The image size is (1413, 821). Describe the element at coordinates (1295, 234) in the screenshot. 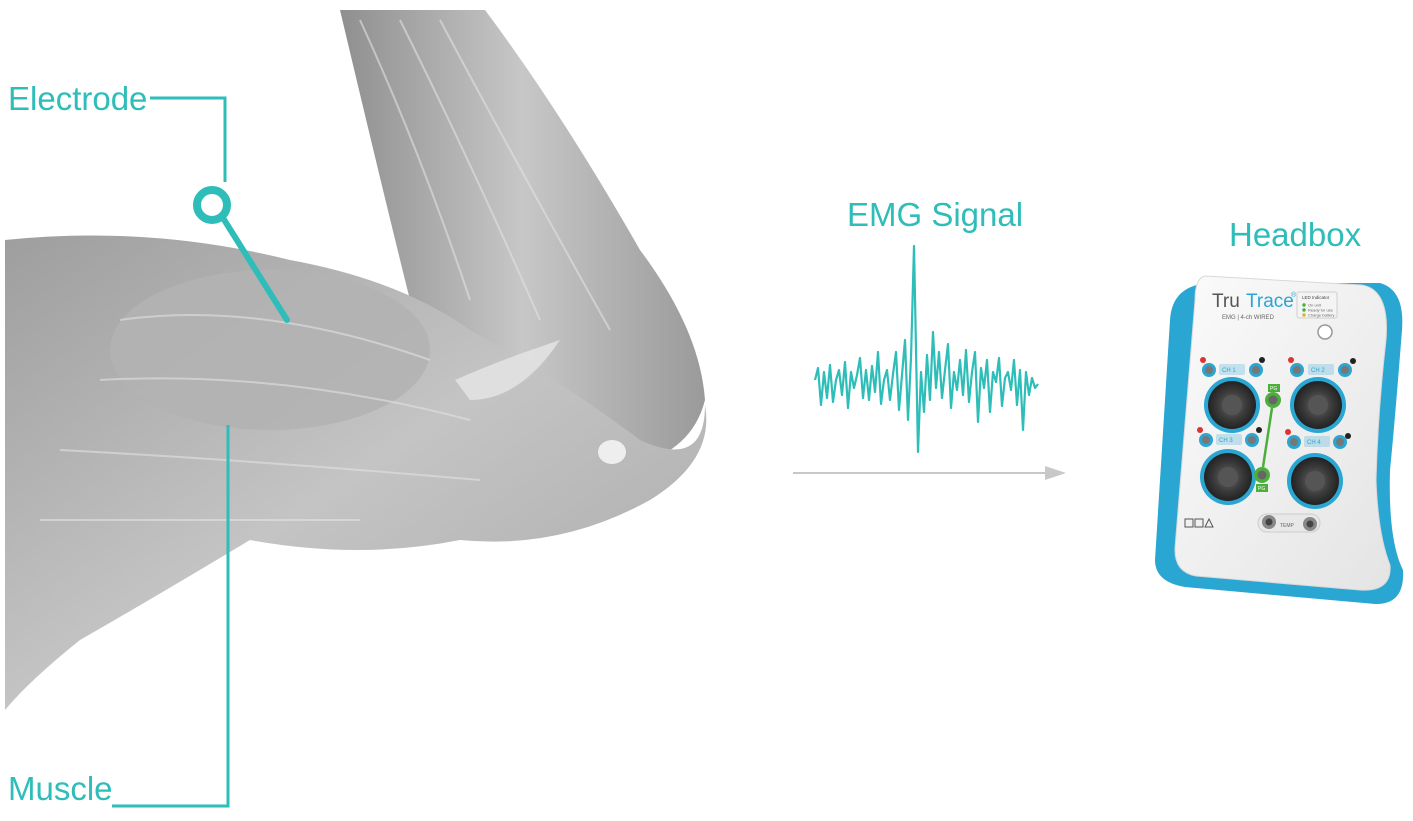

I see `headbox-label: Headbox` at that location.